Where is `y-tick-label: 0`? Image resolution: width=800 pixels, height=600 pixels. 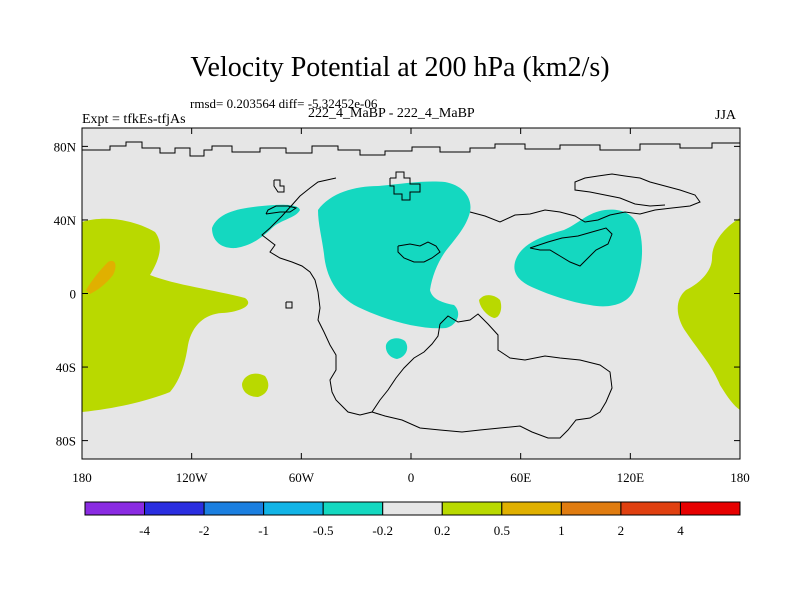
y-tick-label: 0 is located at coordinates (73, 294).